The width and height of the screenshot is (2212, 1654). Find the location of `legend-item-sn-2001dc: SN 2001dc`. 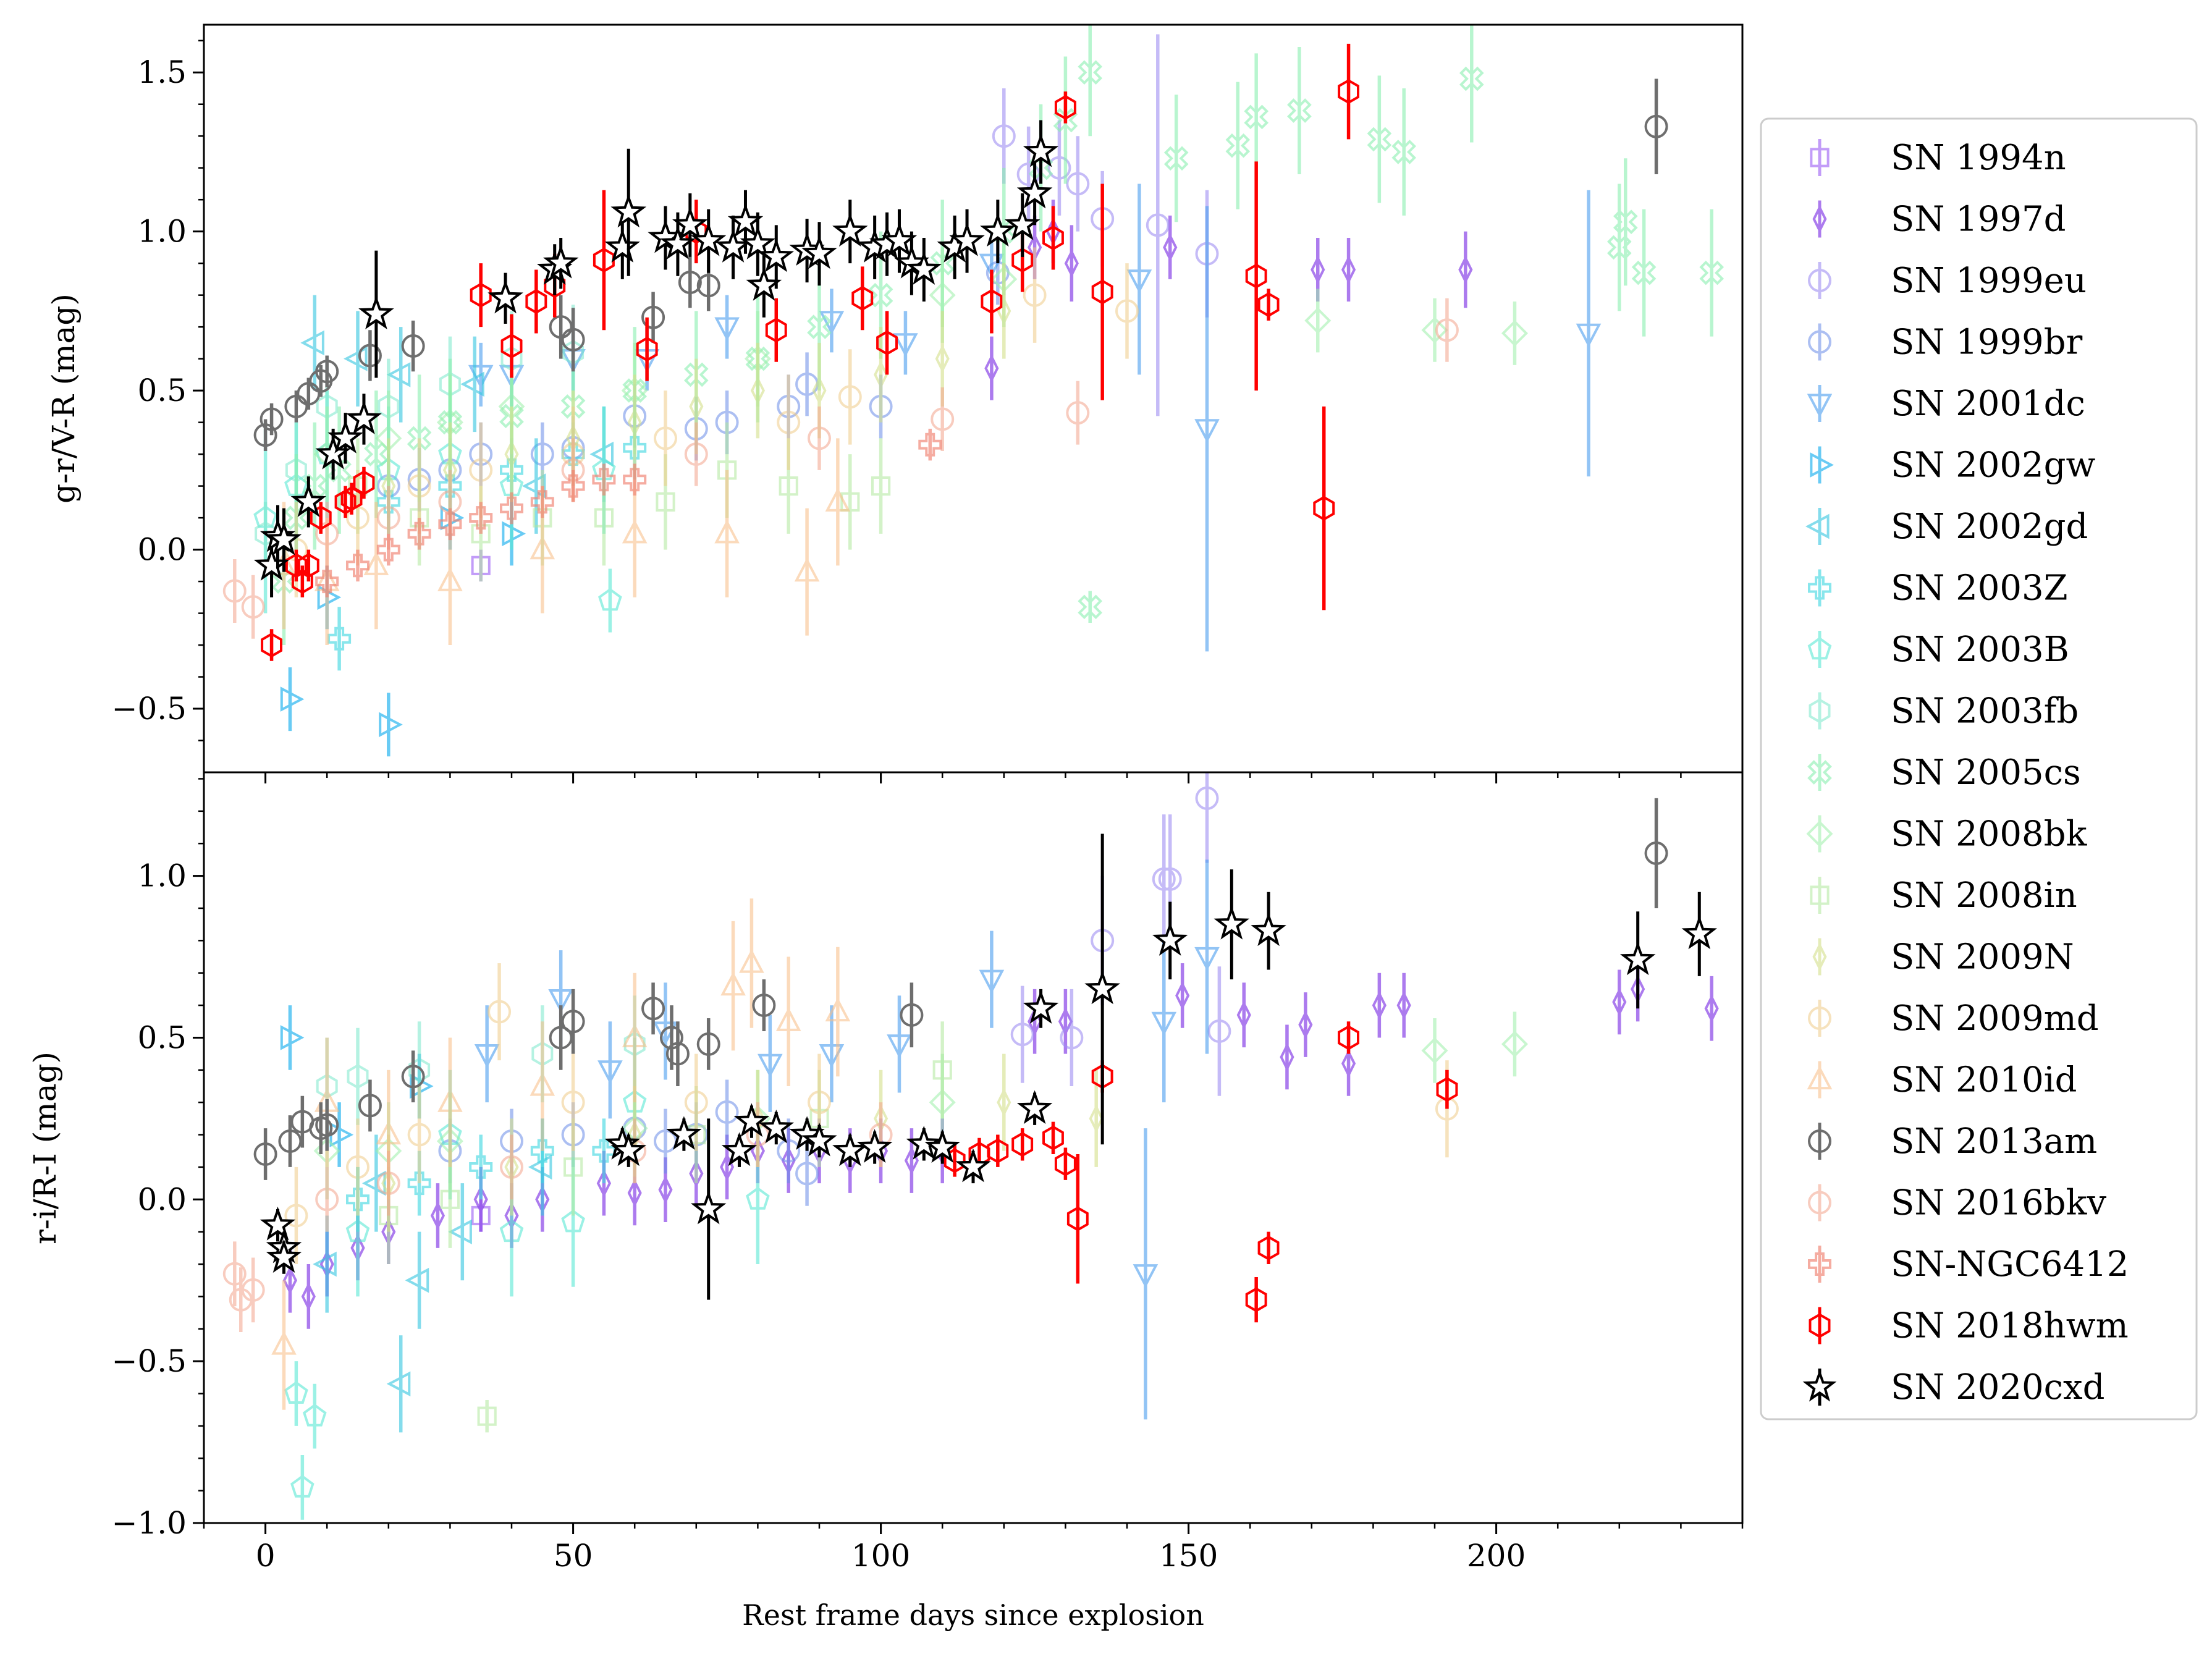

legend-item-sn-2001dc: SN 2001dc is located at coordinates (1946, 404).